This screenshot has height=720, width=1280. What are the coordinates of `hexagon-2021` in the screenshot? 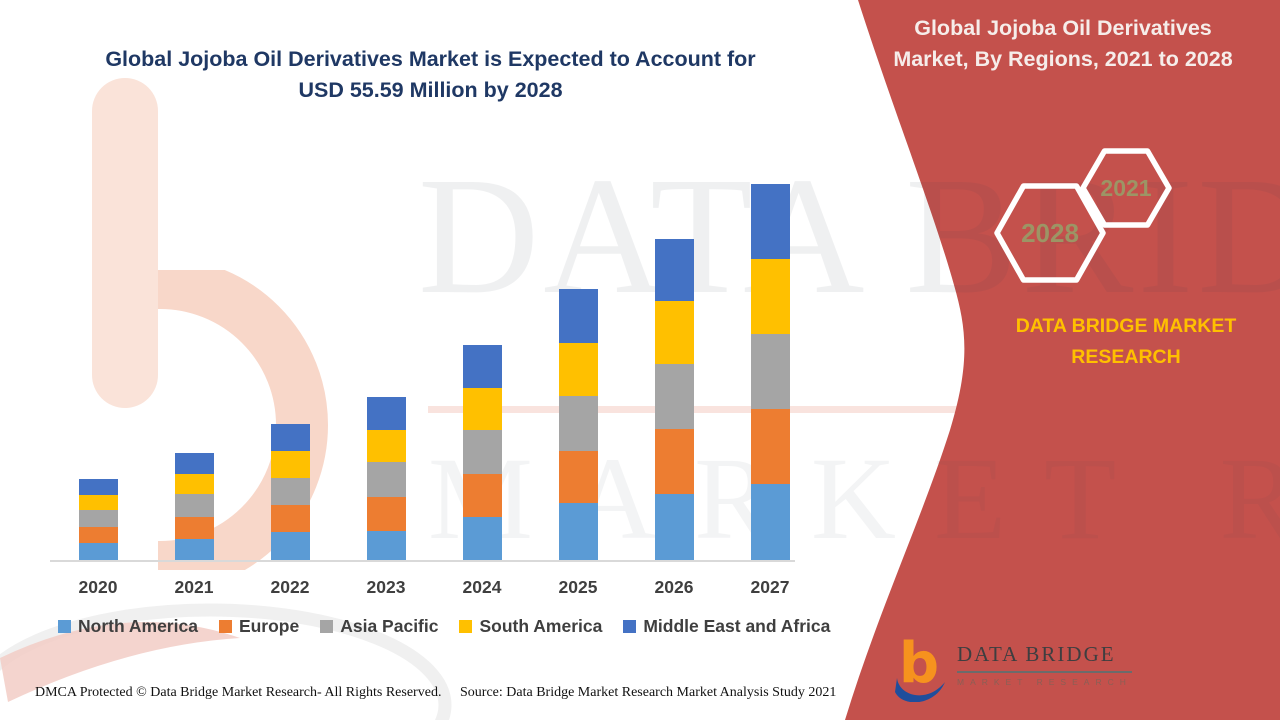 It's located at (1126, 188).